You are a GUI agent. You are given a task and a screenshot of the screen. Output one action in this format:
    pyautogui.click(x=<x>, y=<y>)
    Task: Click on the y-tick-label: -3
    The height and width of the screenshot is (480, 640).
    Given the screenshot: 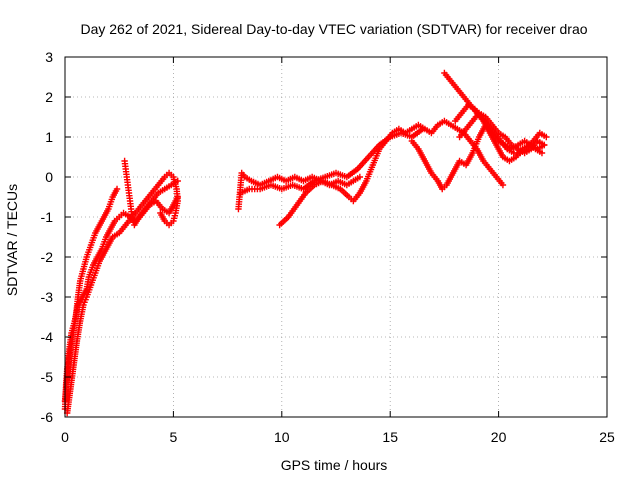 What is the action you would take?
    pyautogui.click(x=47, y=297)
    